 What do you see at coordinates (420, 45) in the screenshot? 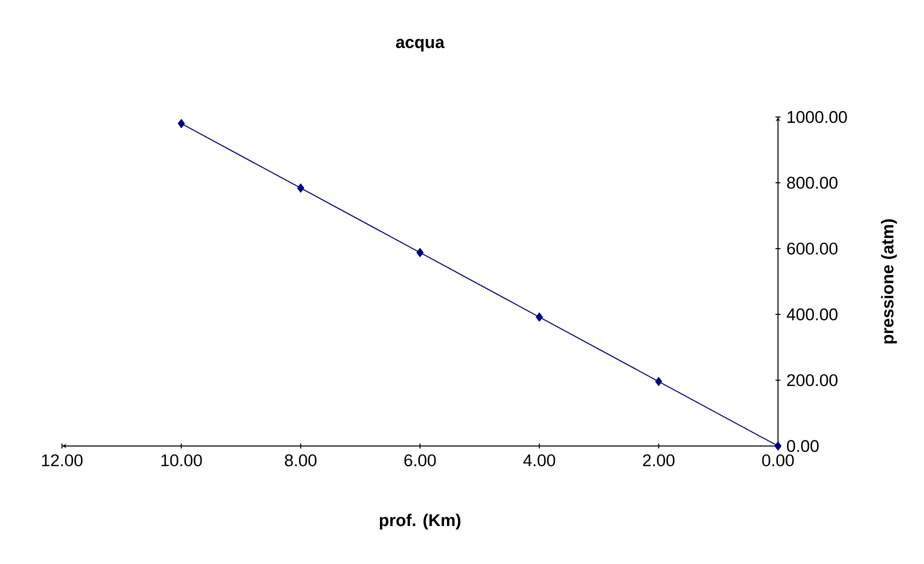
I see `chart-title: acqua` at bounding box center [420, 45].